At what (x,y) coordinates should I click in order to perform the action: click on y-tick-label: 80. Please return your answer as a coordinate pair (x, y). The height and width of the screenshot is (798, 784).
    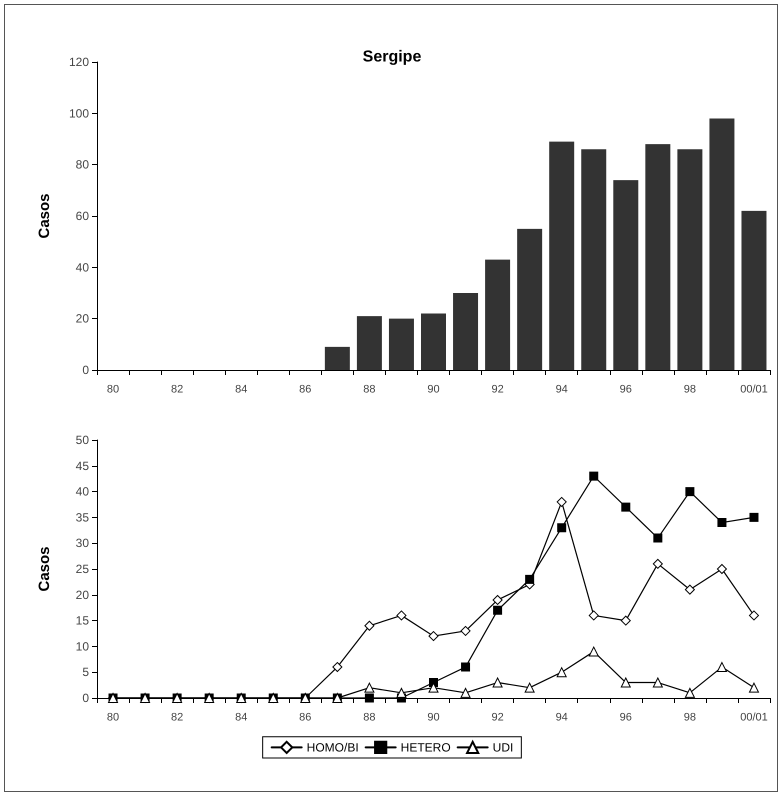
    Looking at the image, I should click on (83, 165).